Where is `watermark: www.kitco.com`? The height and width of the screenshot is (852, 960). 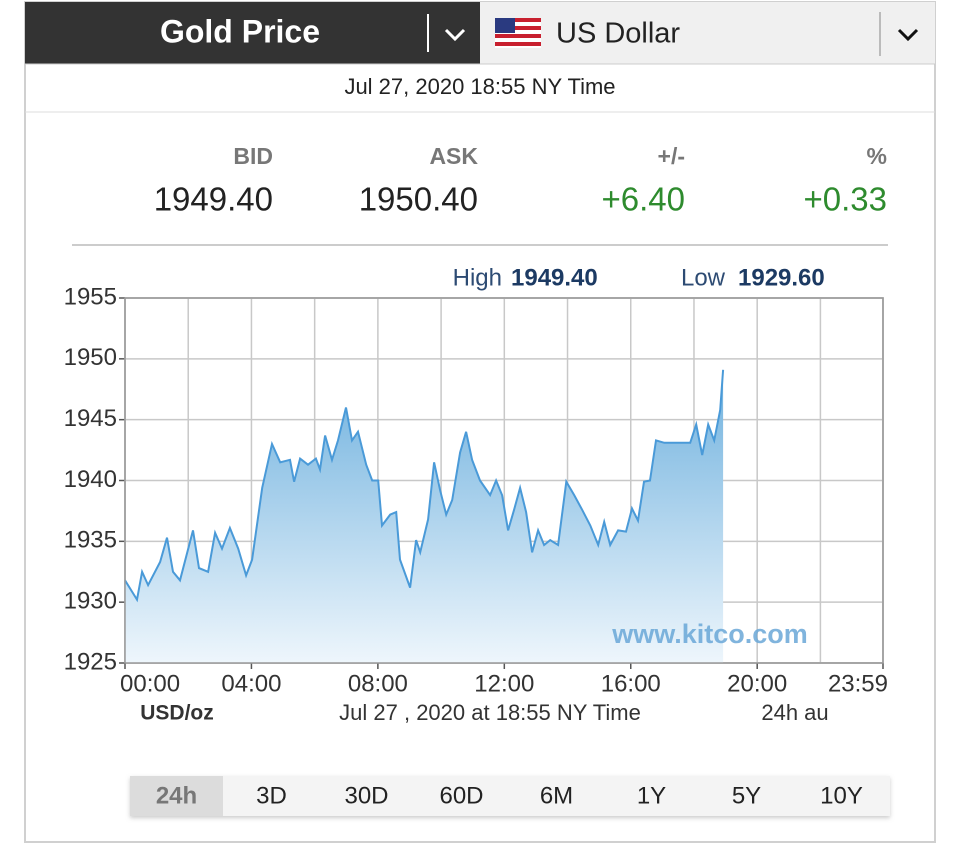
watermark: www.kitco.com is located at coordinates (709, 634).